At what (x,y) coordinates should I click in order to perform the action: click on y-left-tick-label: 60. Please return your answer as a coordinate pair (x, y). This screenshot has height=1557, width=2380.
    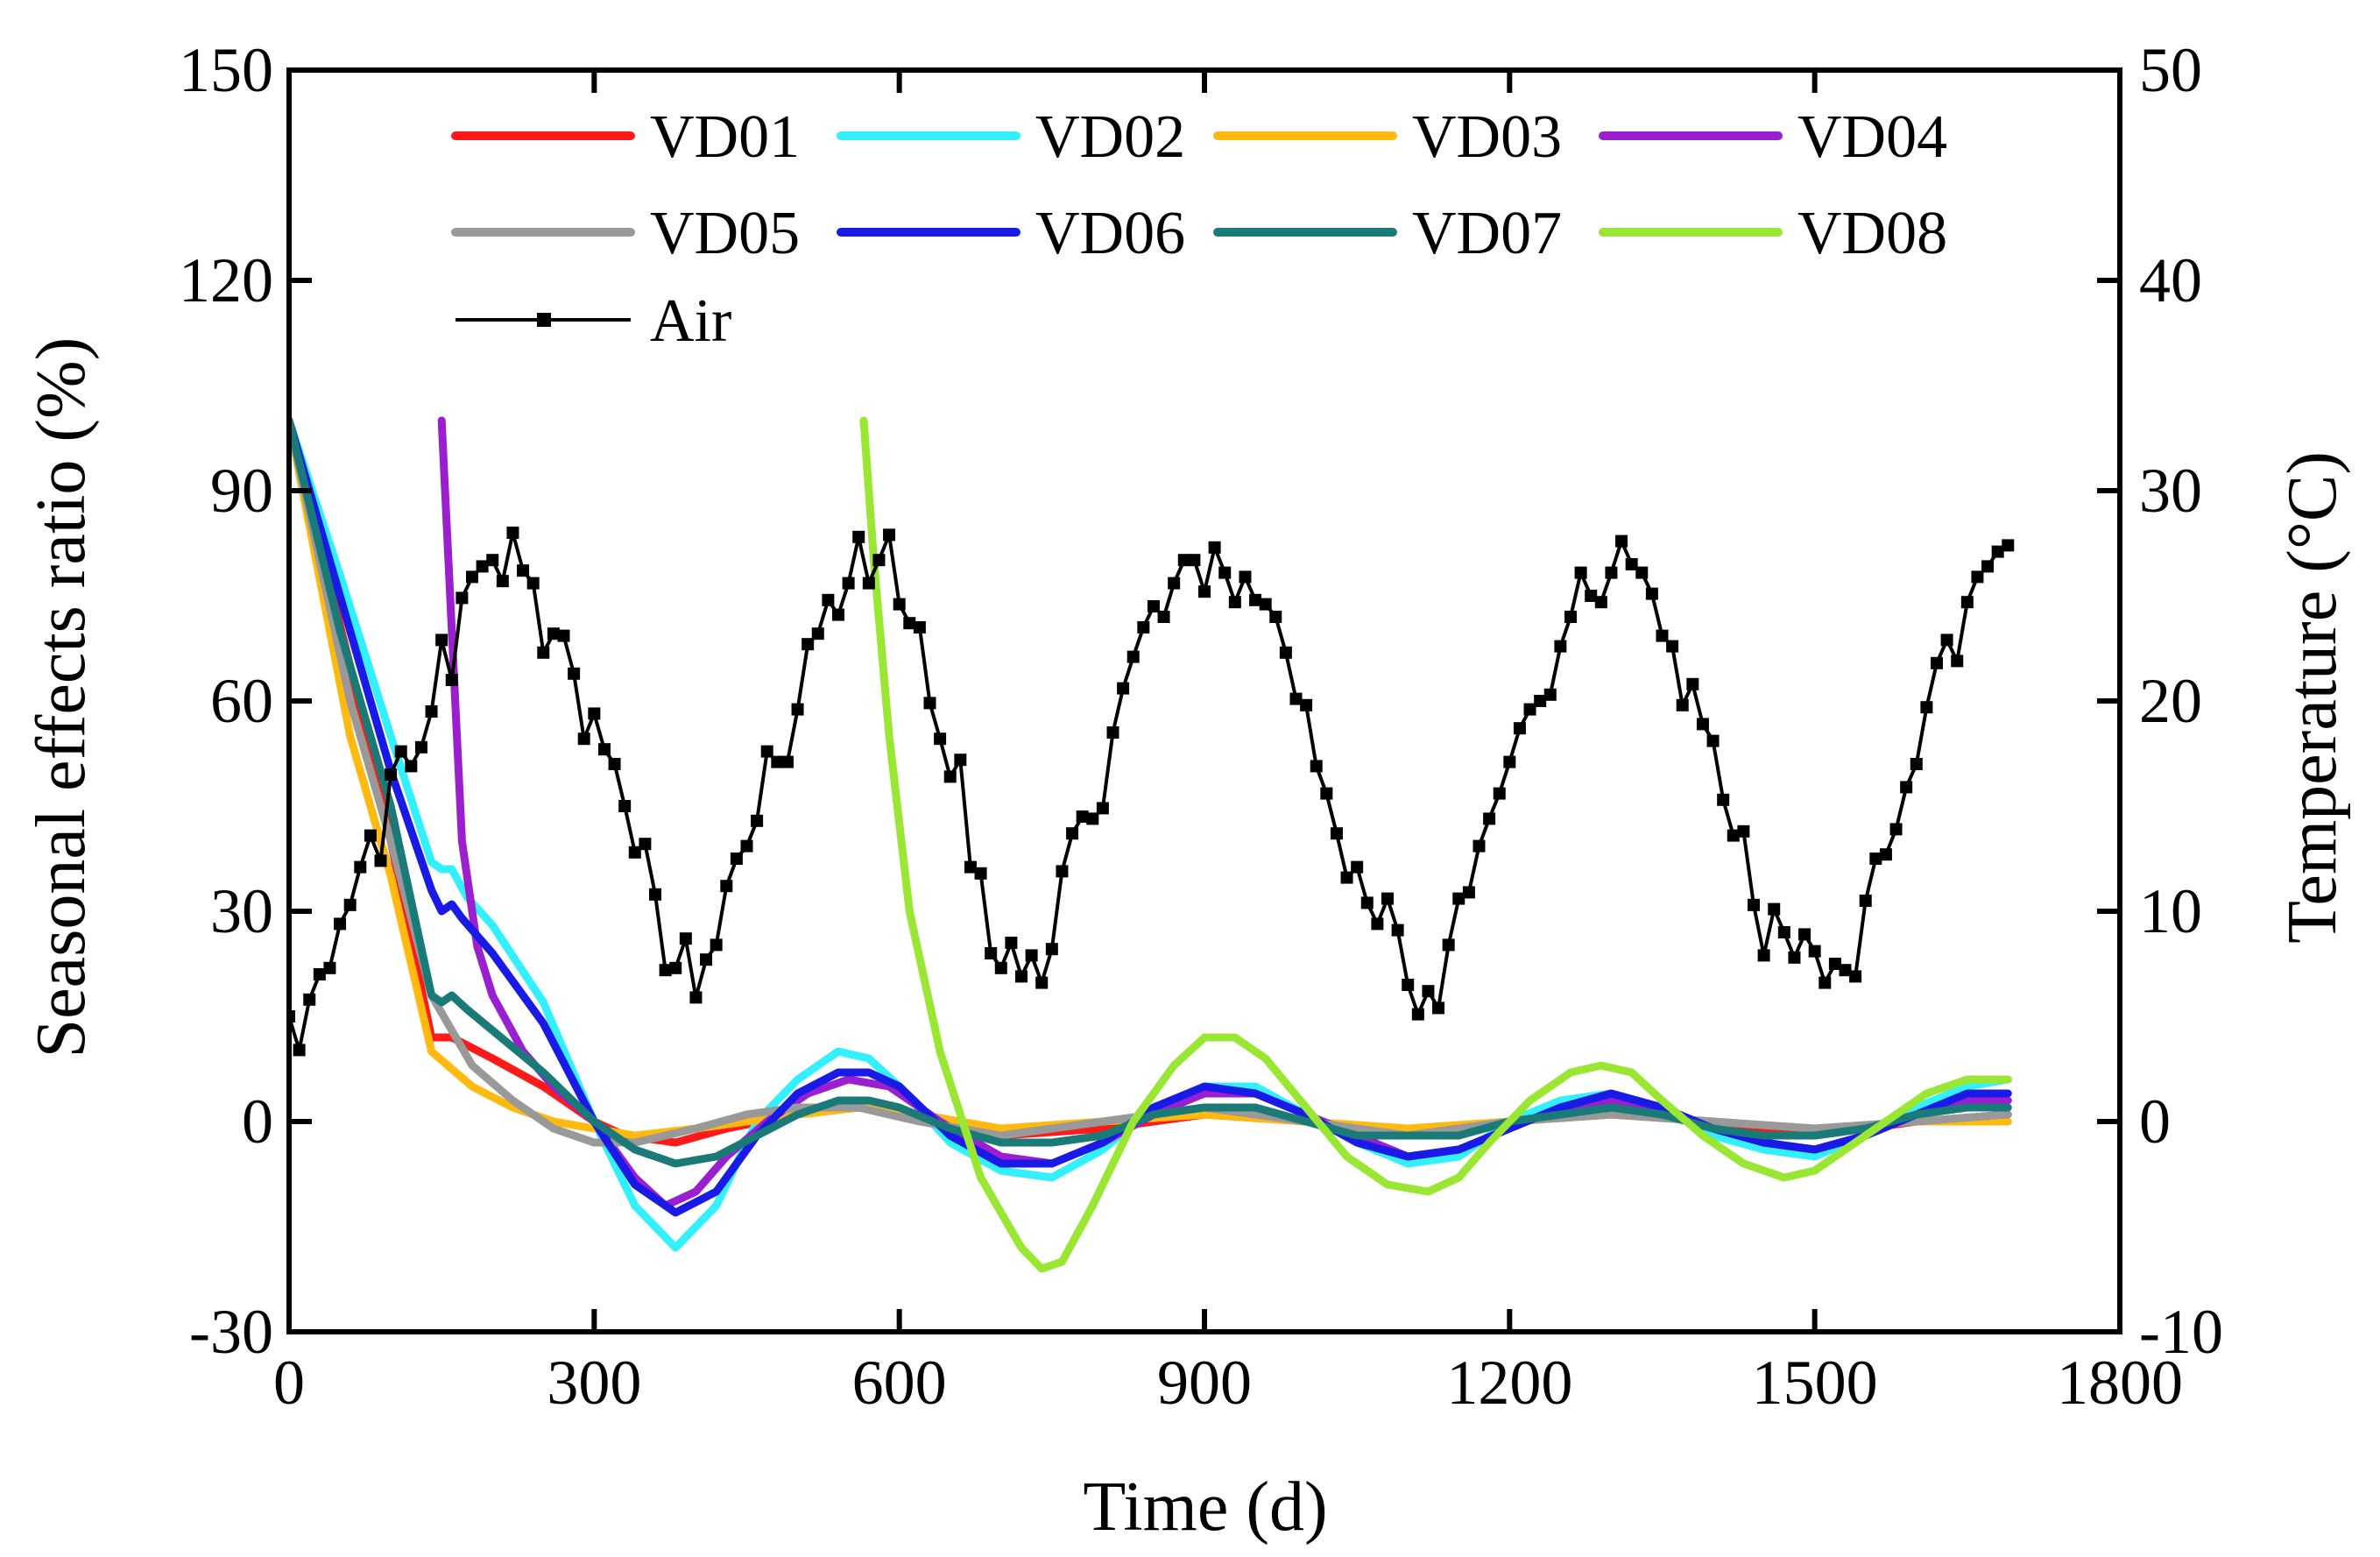
    Looking at the image, I should click on (241, 701).